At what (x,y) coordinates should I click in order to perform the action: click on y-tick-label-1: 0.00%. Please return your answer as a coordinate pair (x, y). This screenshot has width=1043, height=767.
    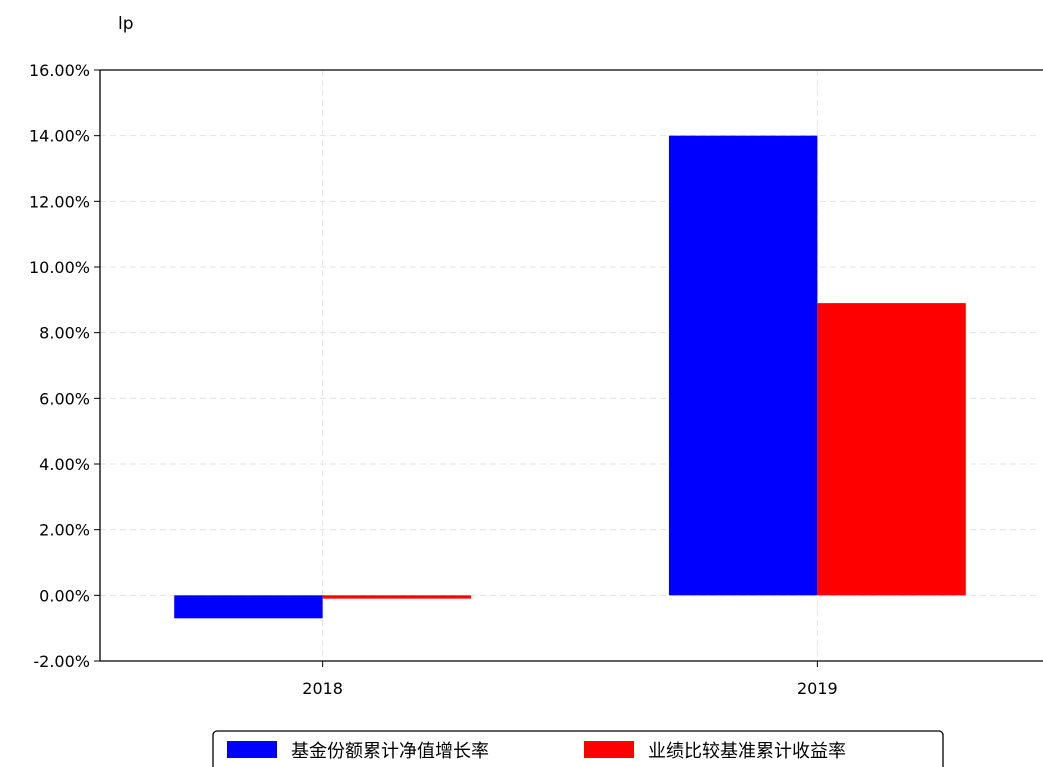
    Looking at the image, I should click on (64, 595).